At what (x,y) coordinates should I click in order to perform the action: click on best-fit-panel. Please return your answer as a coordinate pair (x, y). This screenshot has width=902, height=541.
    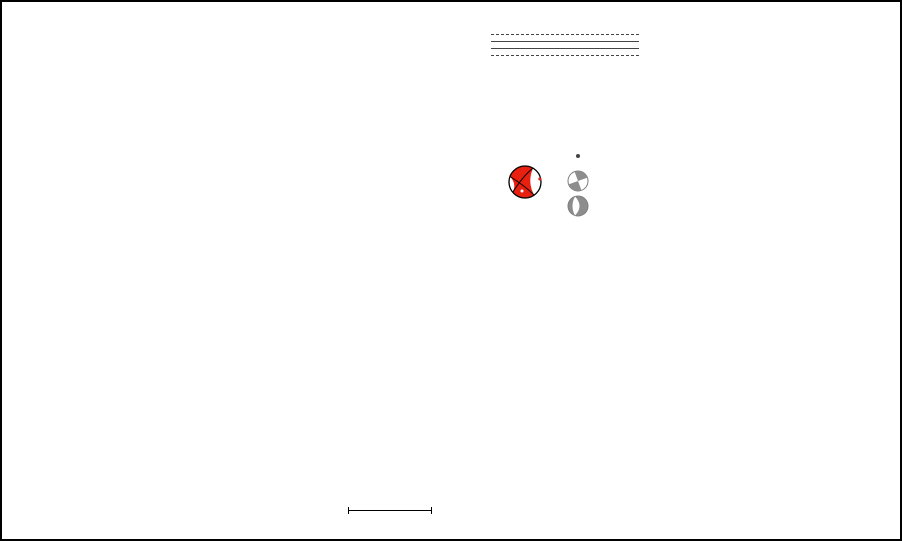
    Looking at the image, I should click on (567, 35).